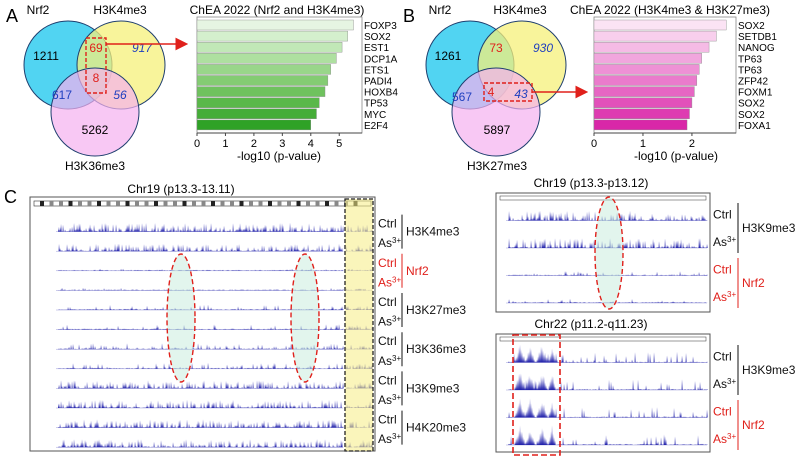  I want to click on track-label-right_bottom-2: Ctrl, so click(722, 412).